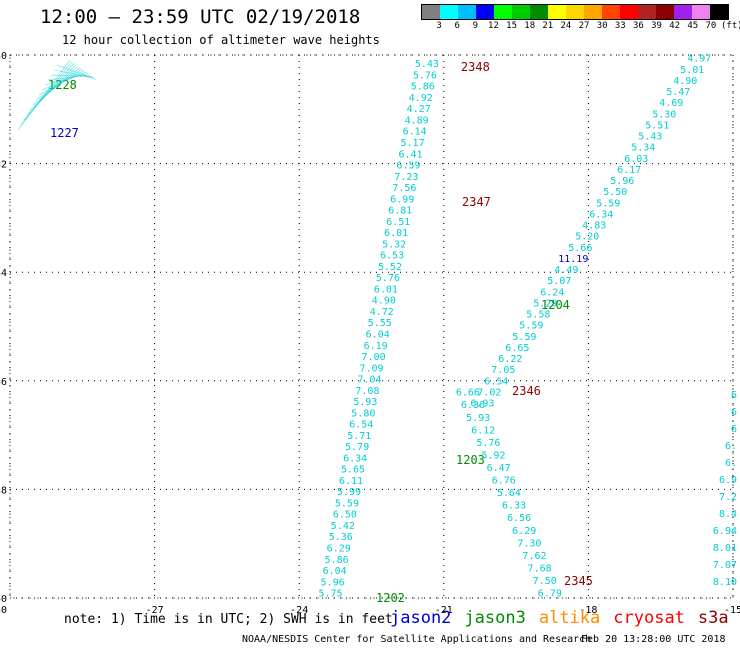 The height and width of the screenshot is (650, 740). I want to click on satellite-legend-item: jason2, so click(421, 618).